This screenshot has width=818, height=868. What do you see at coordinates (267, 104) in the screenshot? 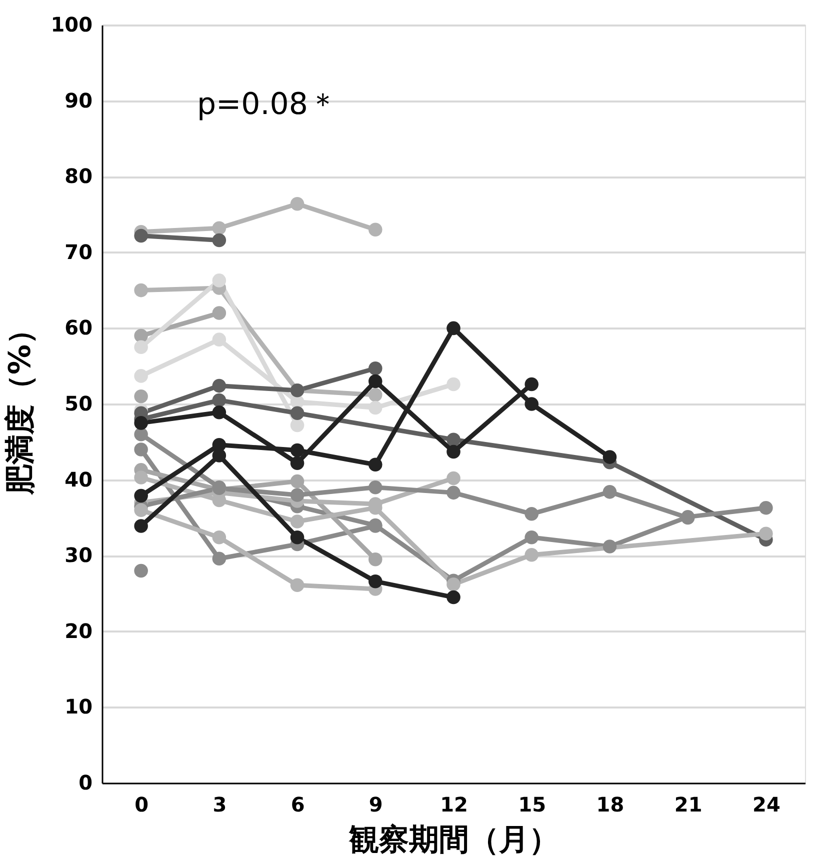
I see `annotation: p=0.08＊` at bounding box center [267, 104].